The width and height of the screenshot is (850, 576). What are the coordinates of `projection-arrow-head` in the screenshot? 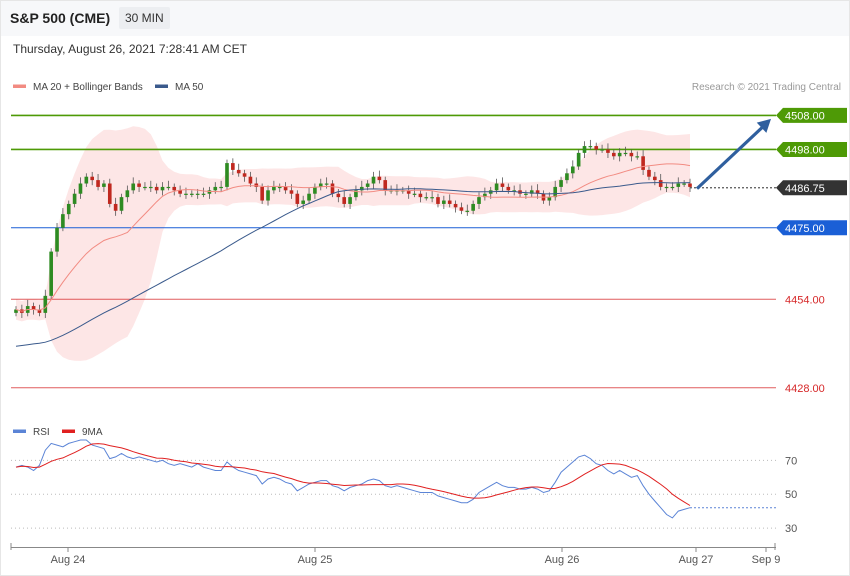 It's located at (763, 125).